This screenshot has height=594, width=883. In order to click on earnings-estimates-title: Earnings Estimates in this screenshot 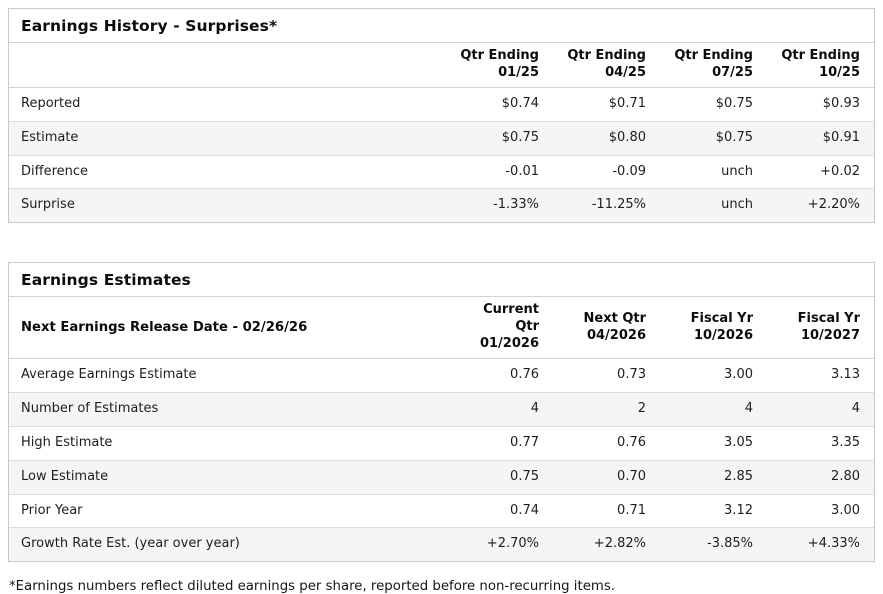, I will do `click(441, 280)`.